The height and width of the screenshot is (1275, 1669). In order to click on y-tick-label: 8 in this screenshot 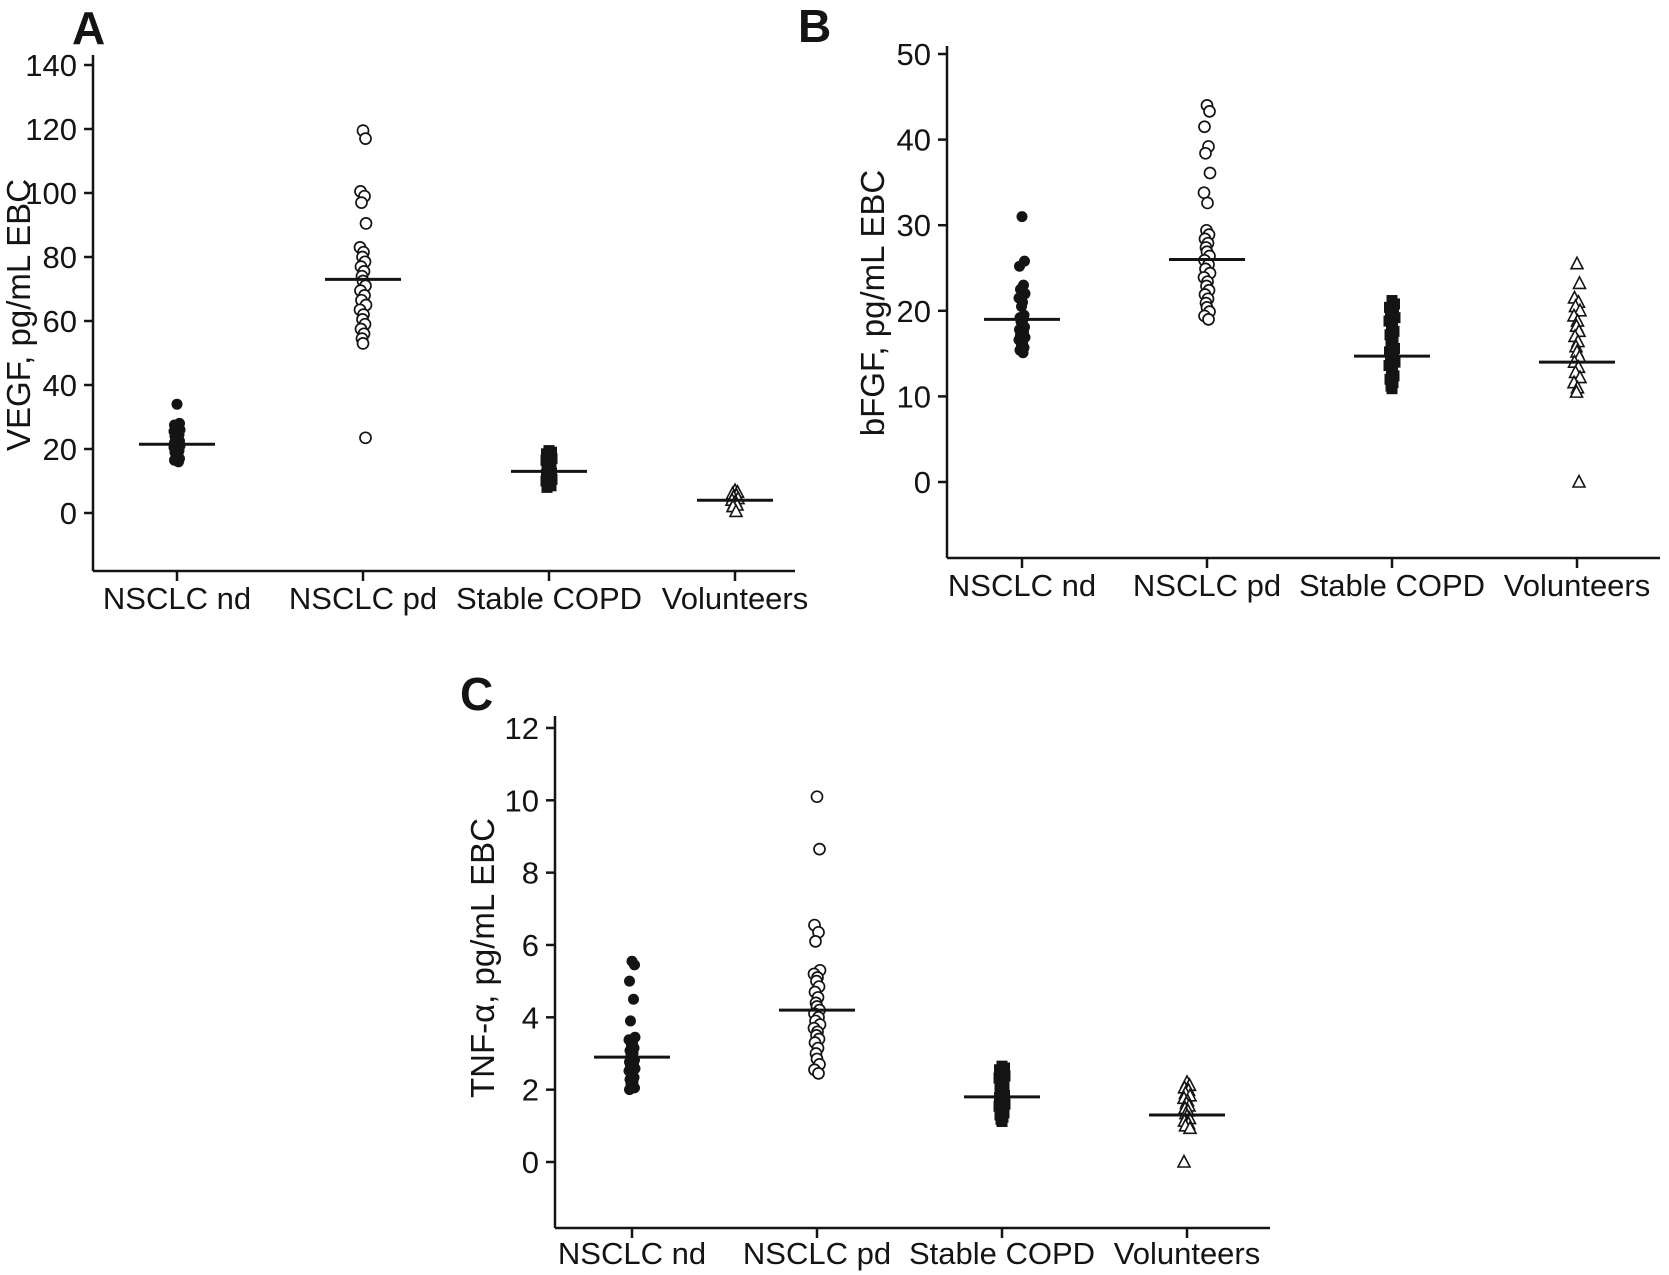, I will do `click(530, 873)`.